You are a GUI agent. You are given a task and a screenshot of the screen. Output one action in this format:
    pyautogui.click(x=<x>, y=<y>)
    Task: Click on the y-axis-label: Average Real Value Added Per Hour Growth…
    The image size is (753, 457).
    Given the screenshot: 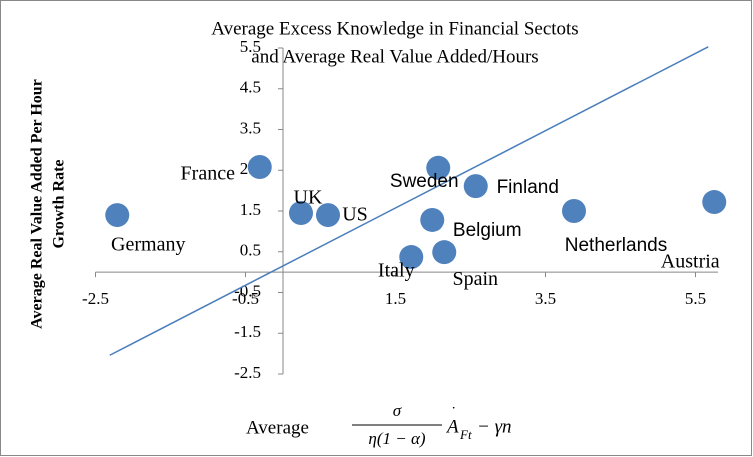 What is the action you would take?
    pyautogui.click(x=48, y=204)
    